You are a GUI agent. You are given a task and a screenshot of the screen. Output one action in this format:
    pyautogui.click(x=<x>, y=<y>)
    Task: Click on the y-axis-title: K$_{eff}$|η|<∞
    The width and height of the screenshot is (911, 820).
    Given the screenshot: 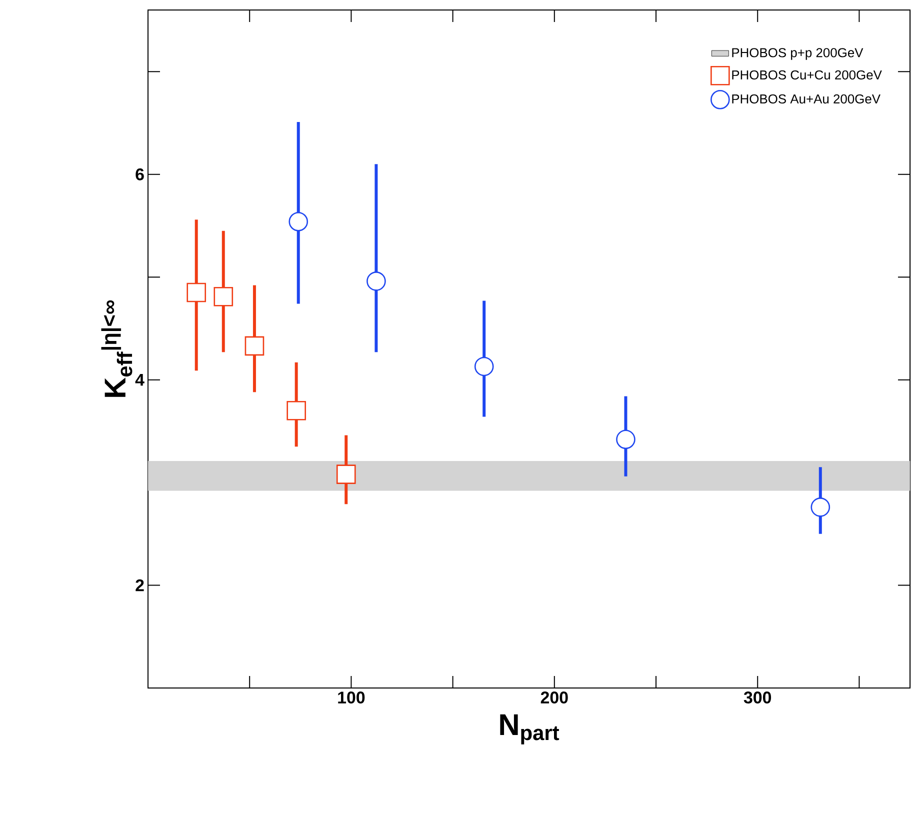 What is the action you would take?
    pyautogui.click(x=116, y=348)
    